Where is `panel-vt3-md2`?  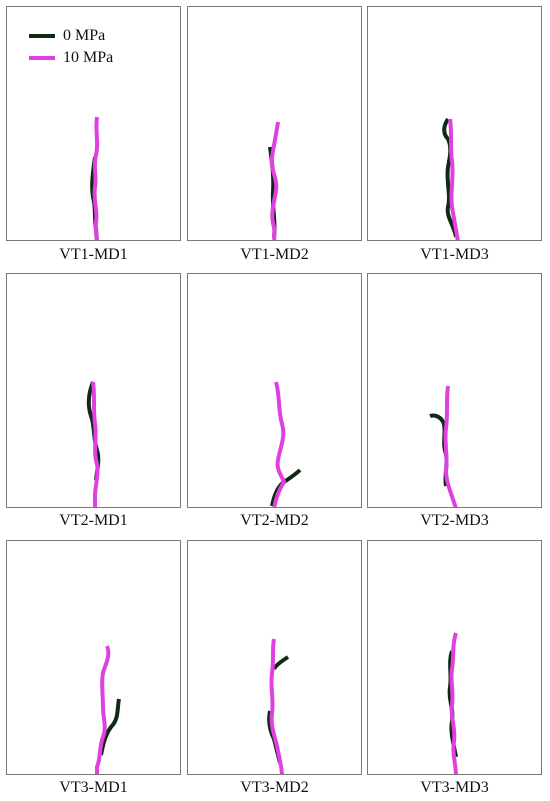
panel-vt3-md2 is located at coordinates (274, 657).